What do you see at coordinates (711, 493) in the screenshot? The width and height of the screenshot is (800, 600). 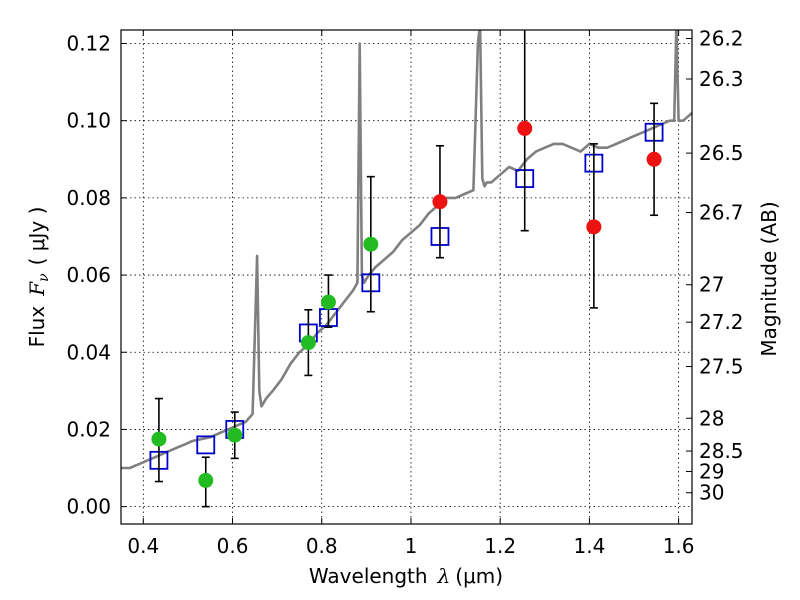 I see `magnitude-tick-label: 30` at bounding box center [711, 493].